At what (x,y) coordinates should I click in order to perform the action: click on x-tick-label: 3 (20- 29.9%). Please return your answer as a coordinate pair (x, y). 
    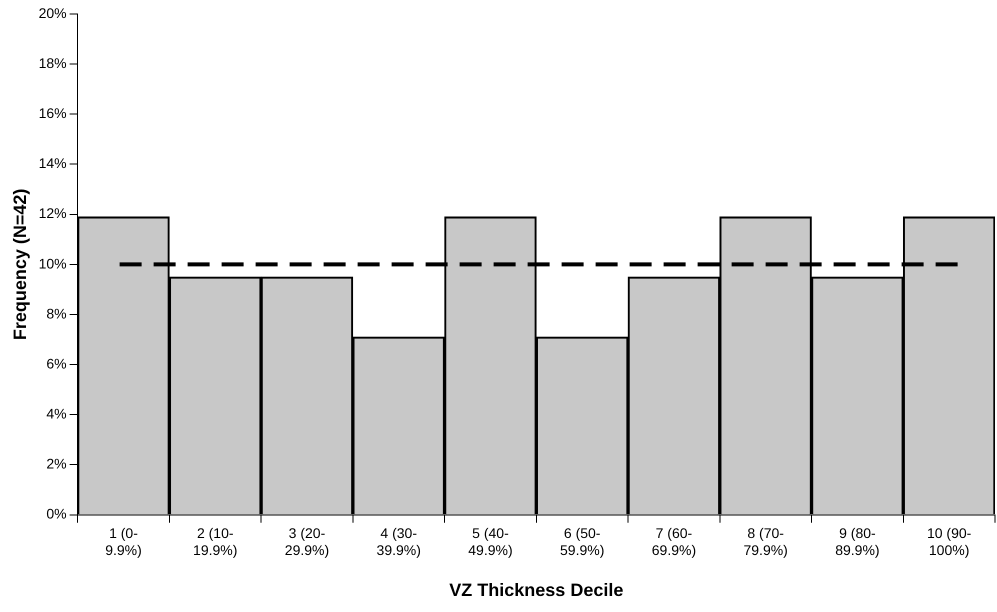
    Looking at the image, I should click on (307, 541).